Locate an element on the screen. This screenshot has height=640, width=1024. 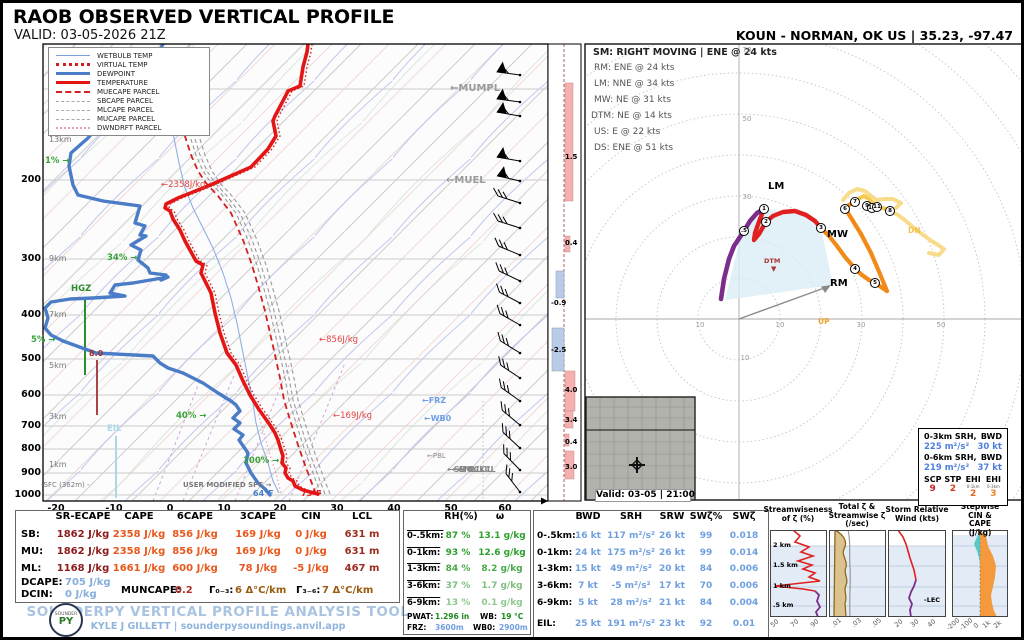
layer-label: 6-9km: is located at coordinates (424, 603).